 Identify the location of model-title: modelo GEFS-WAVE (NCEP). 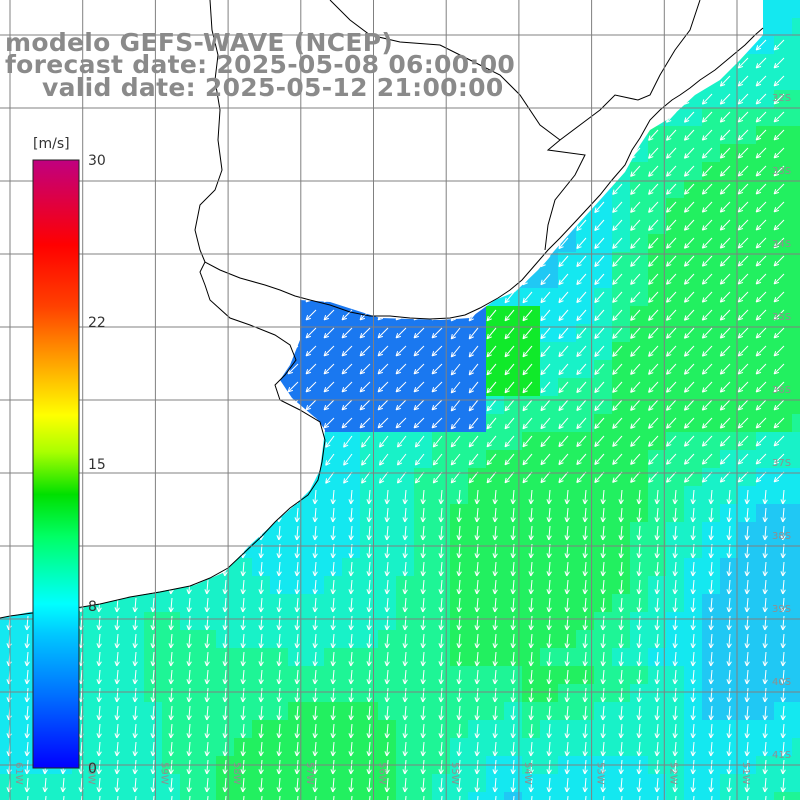
(199, 42).